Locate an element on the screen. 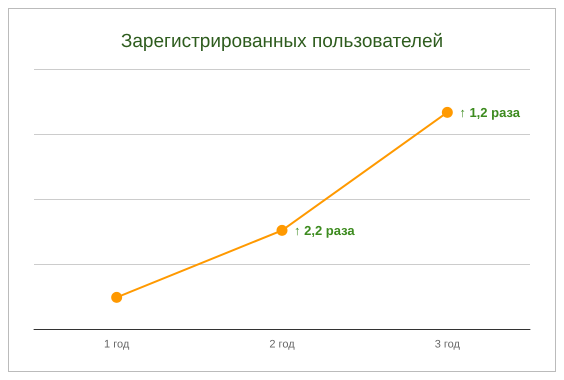  annotation: ↑ 1,2 раза is located at coordinates (490, 112).